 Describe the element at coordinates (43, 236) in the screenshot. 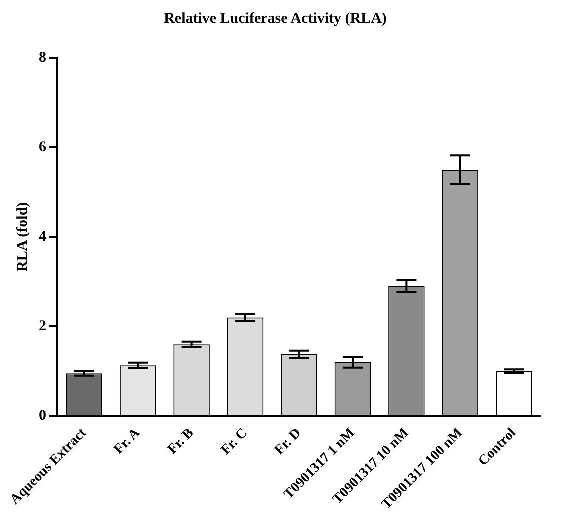

I see `y-tick-label: 4` at that location.